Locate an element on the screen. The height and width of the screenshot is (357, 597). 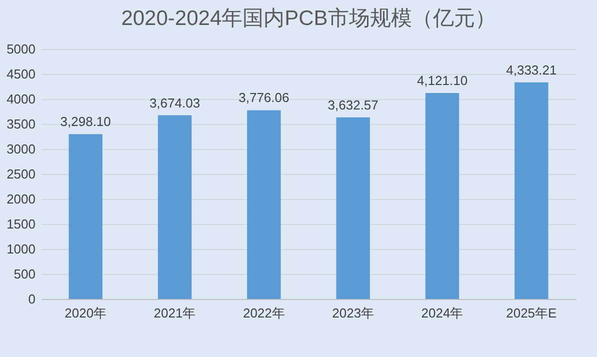
x-tick-label: 2023年 is located at coordinates (353, 313).